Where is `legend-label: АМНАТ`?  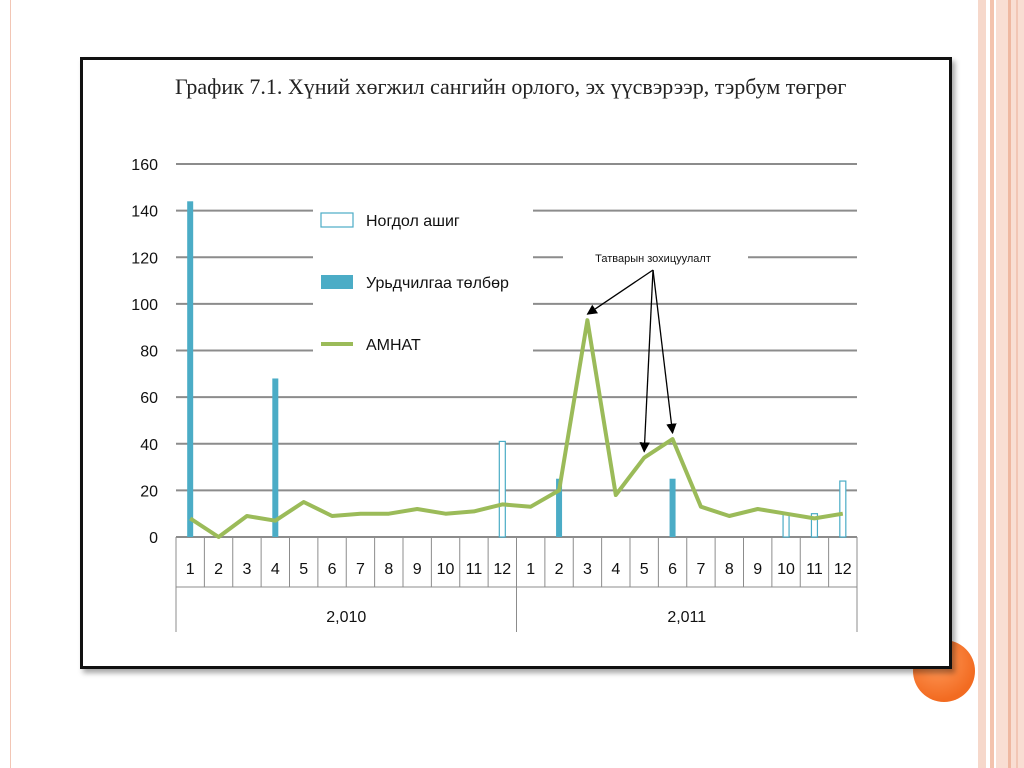 legend-label: АМНАТ is located at coordinates (393, 345).